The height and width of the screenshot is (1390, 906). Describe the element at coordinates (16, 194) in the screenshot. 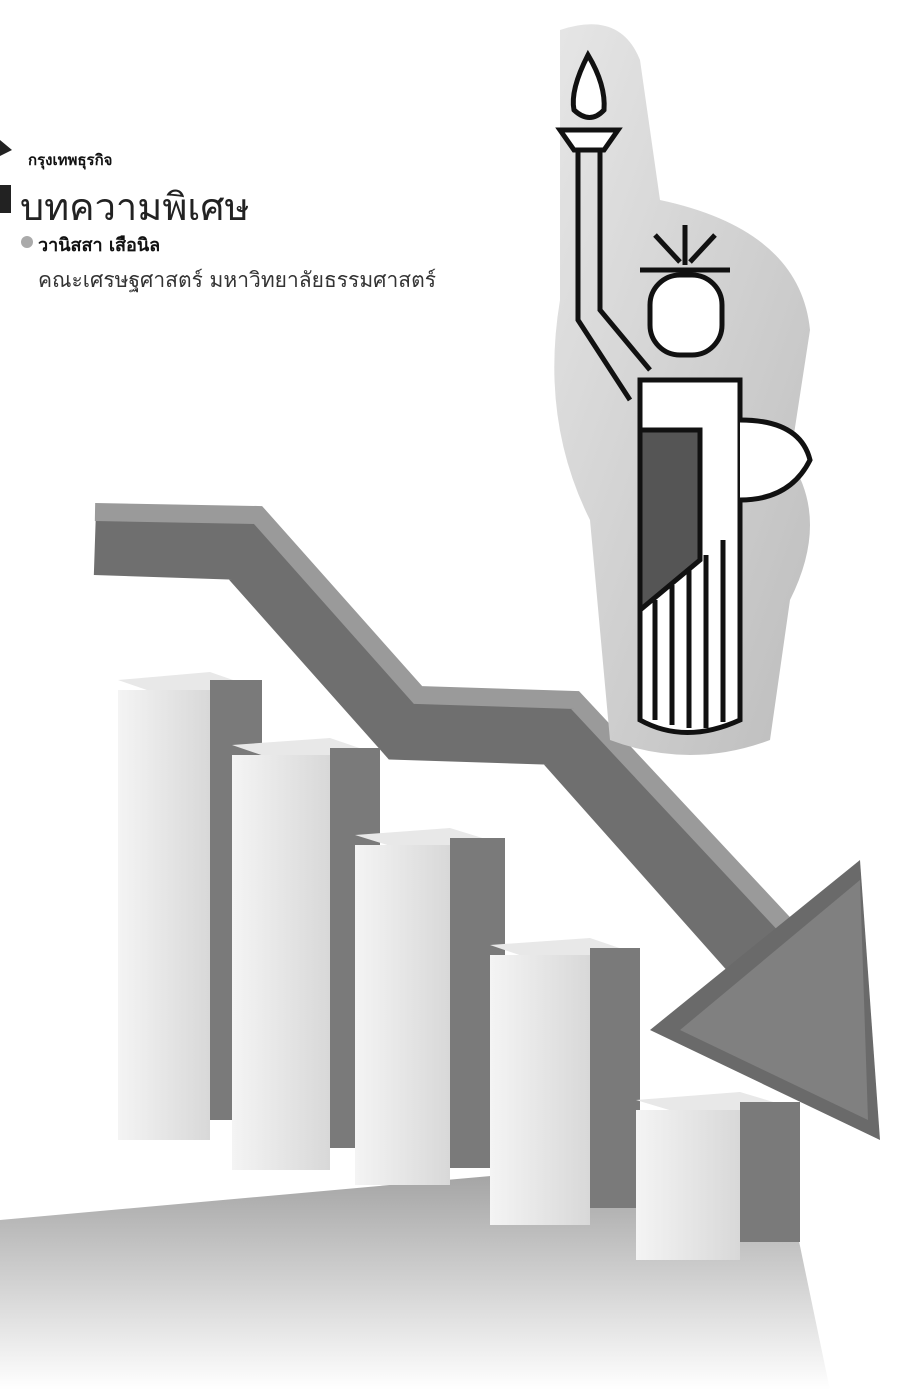

I see `logo-mark` at that location.